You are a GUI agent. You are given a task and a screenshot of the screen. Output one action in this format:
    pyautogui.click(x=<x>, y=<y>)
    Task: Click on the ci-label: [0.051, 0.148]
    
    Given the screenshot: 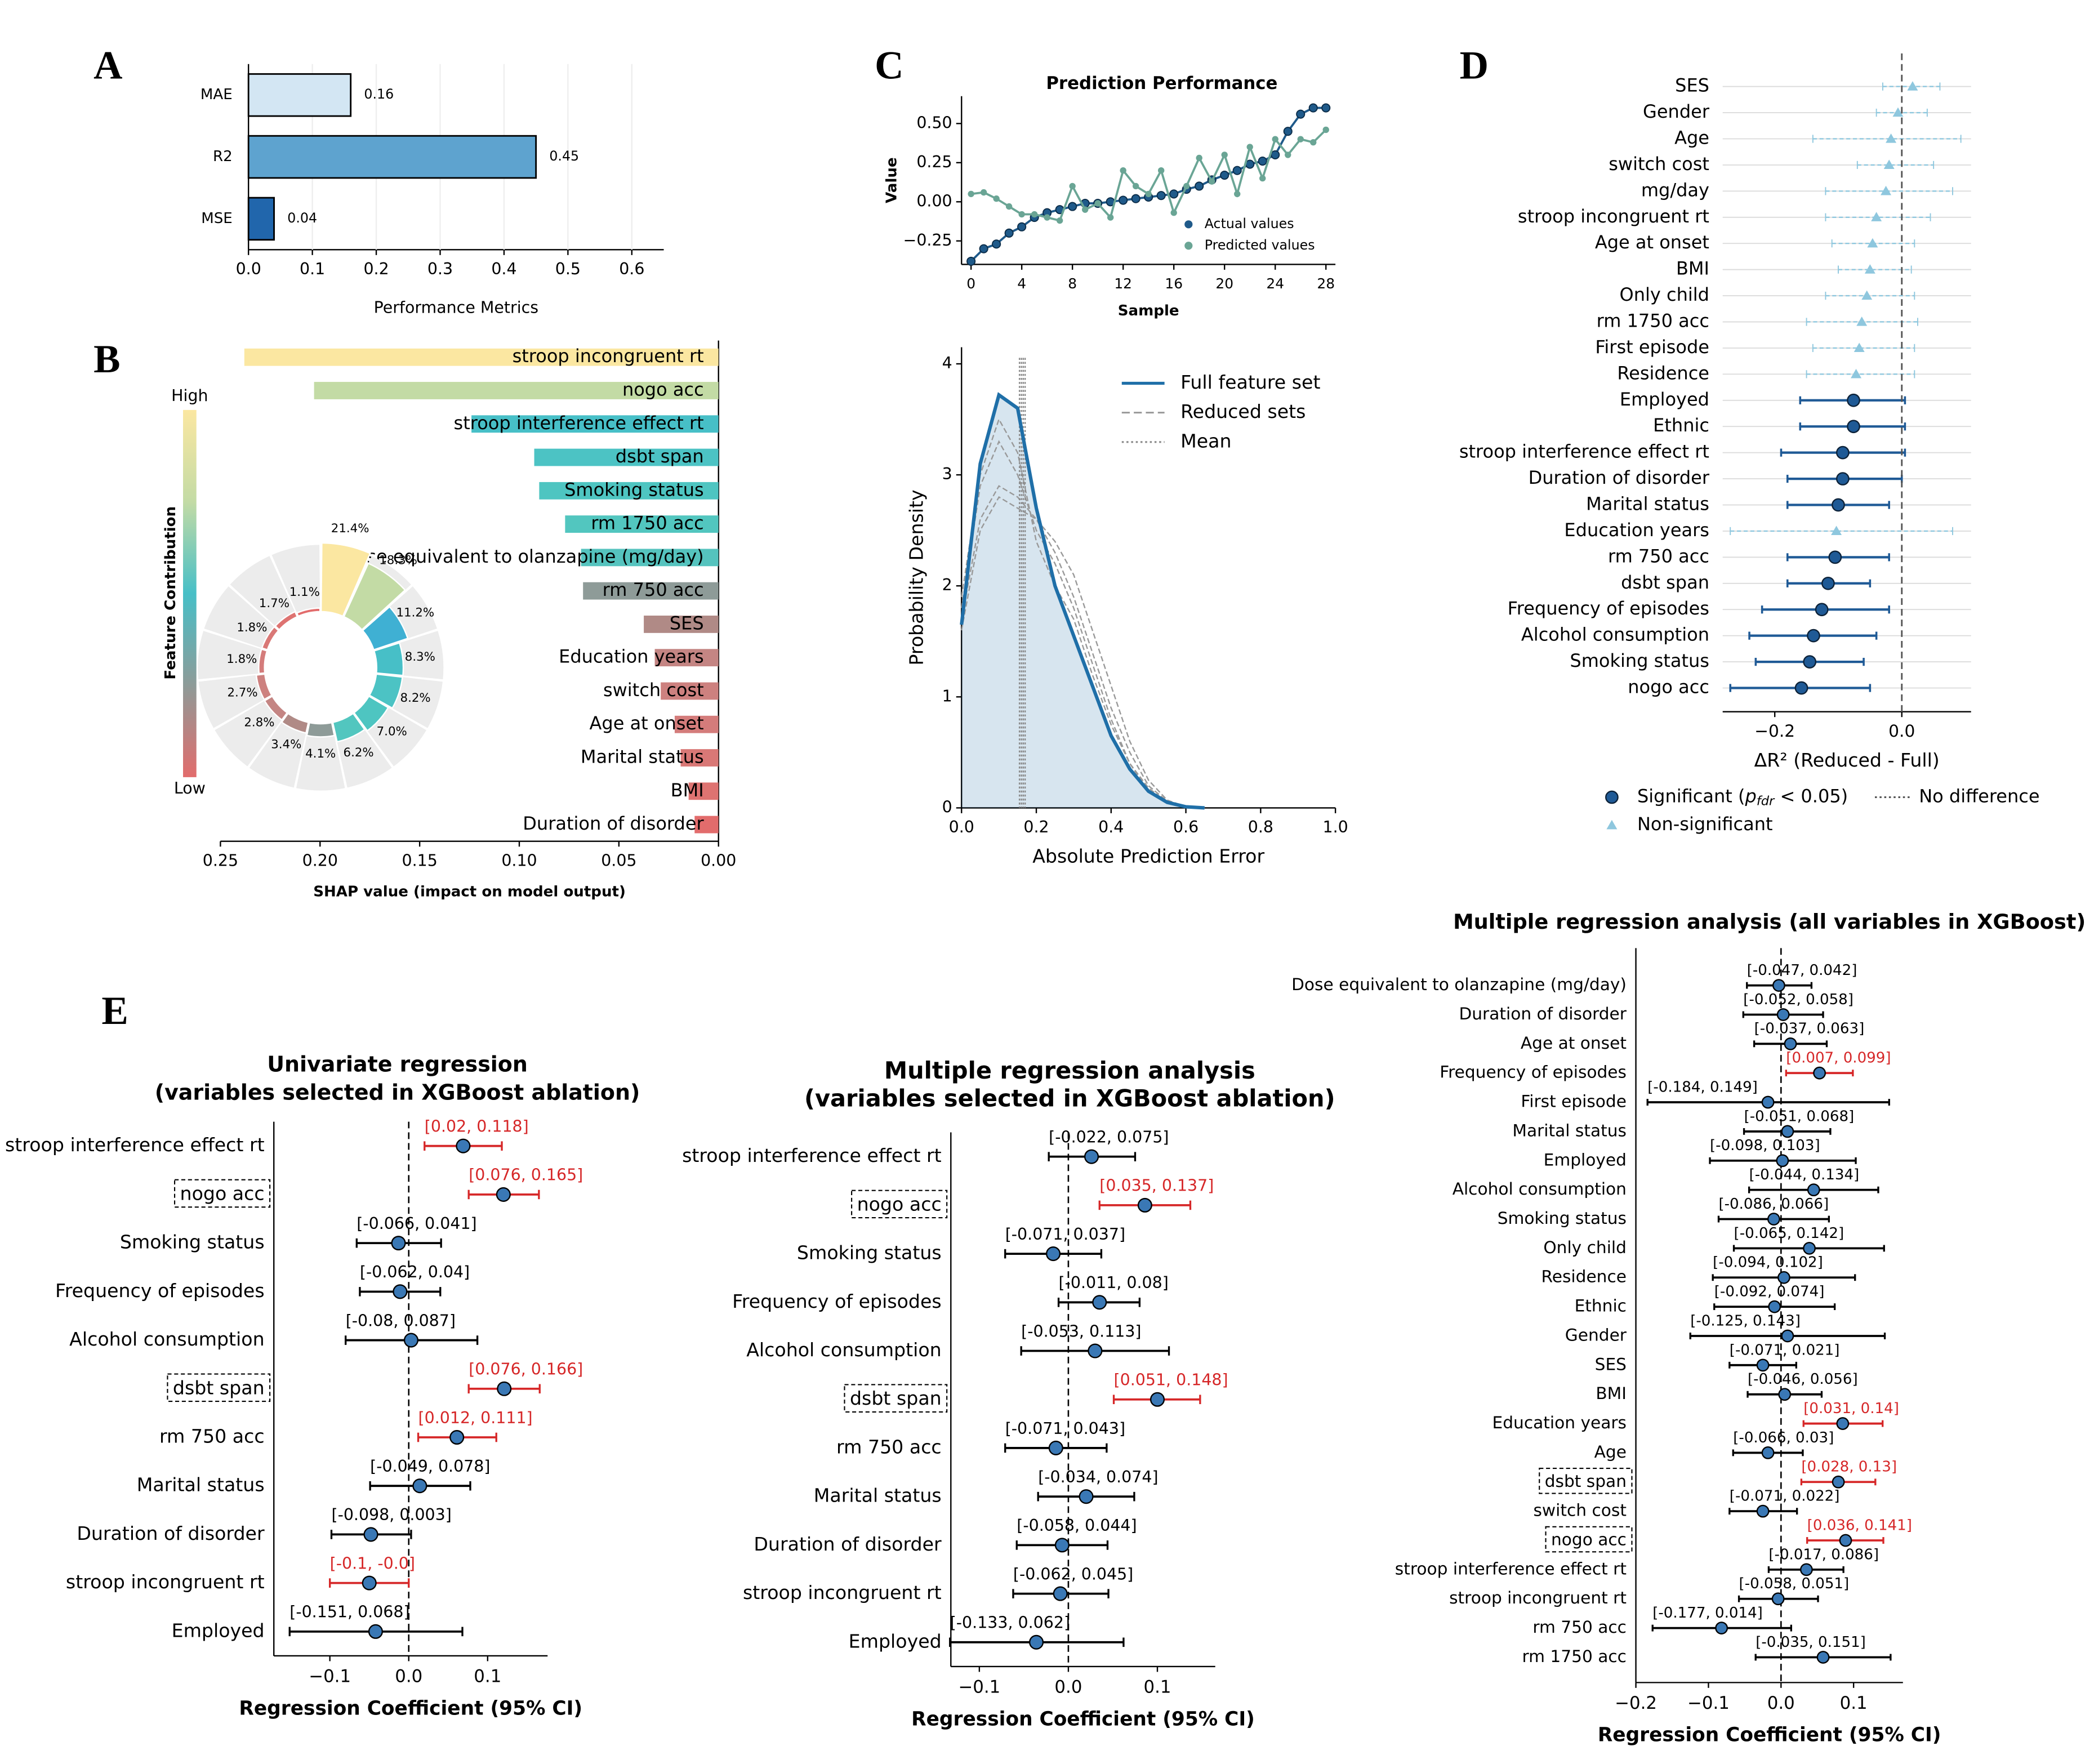 What is the action you would take?
    pyautogui.click(x=1171, y=1380)
    